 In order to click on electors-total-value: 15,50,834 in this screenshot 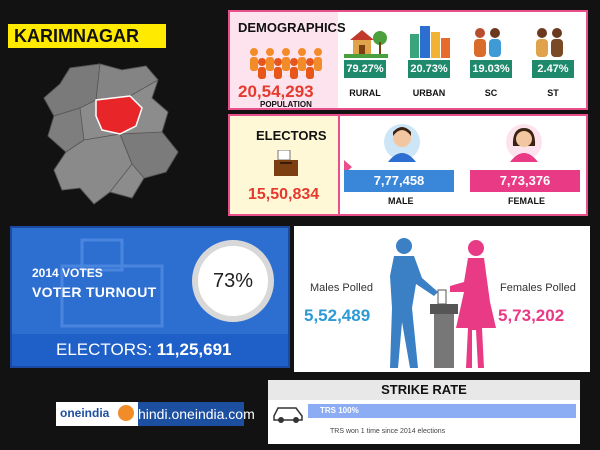, I will do `click(284, 194)`.